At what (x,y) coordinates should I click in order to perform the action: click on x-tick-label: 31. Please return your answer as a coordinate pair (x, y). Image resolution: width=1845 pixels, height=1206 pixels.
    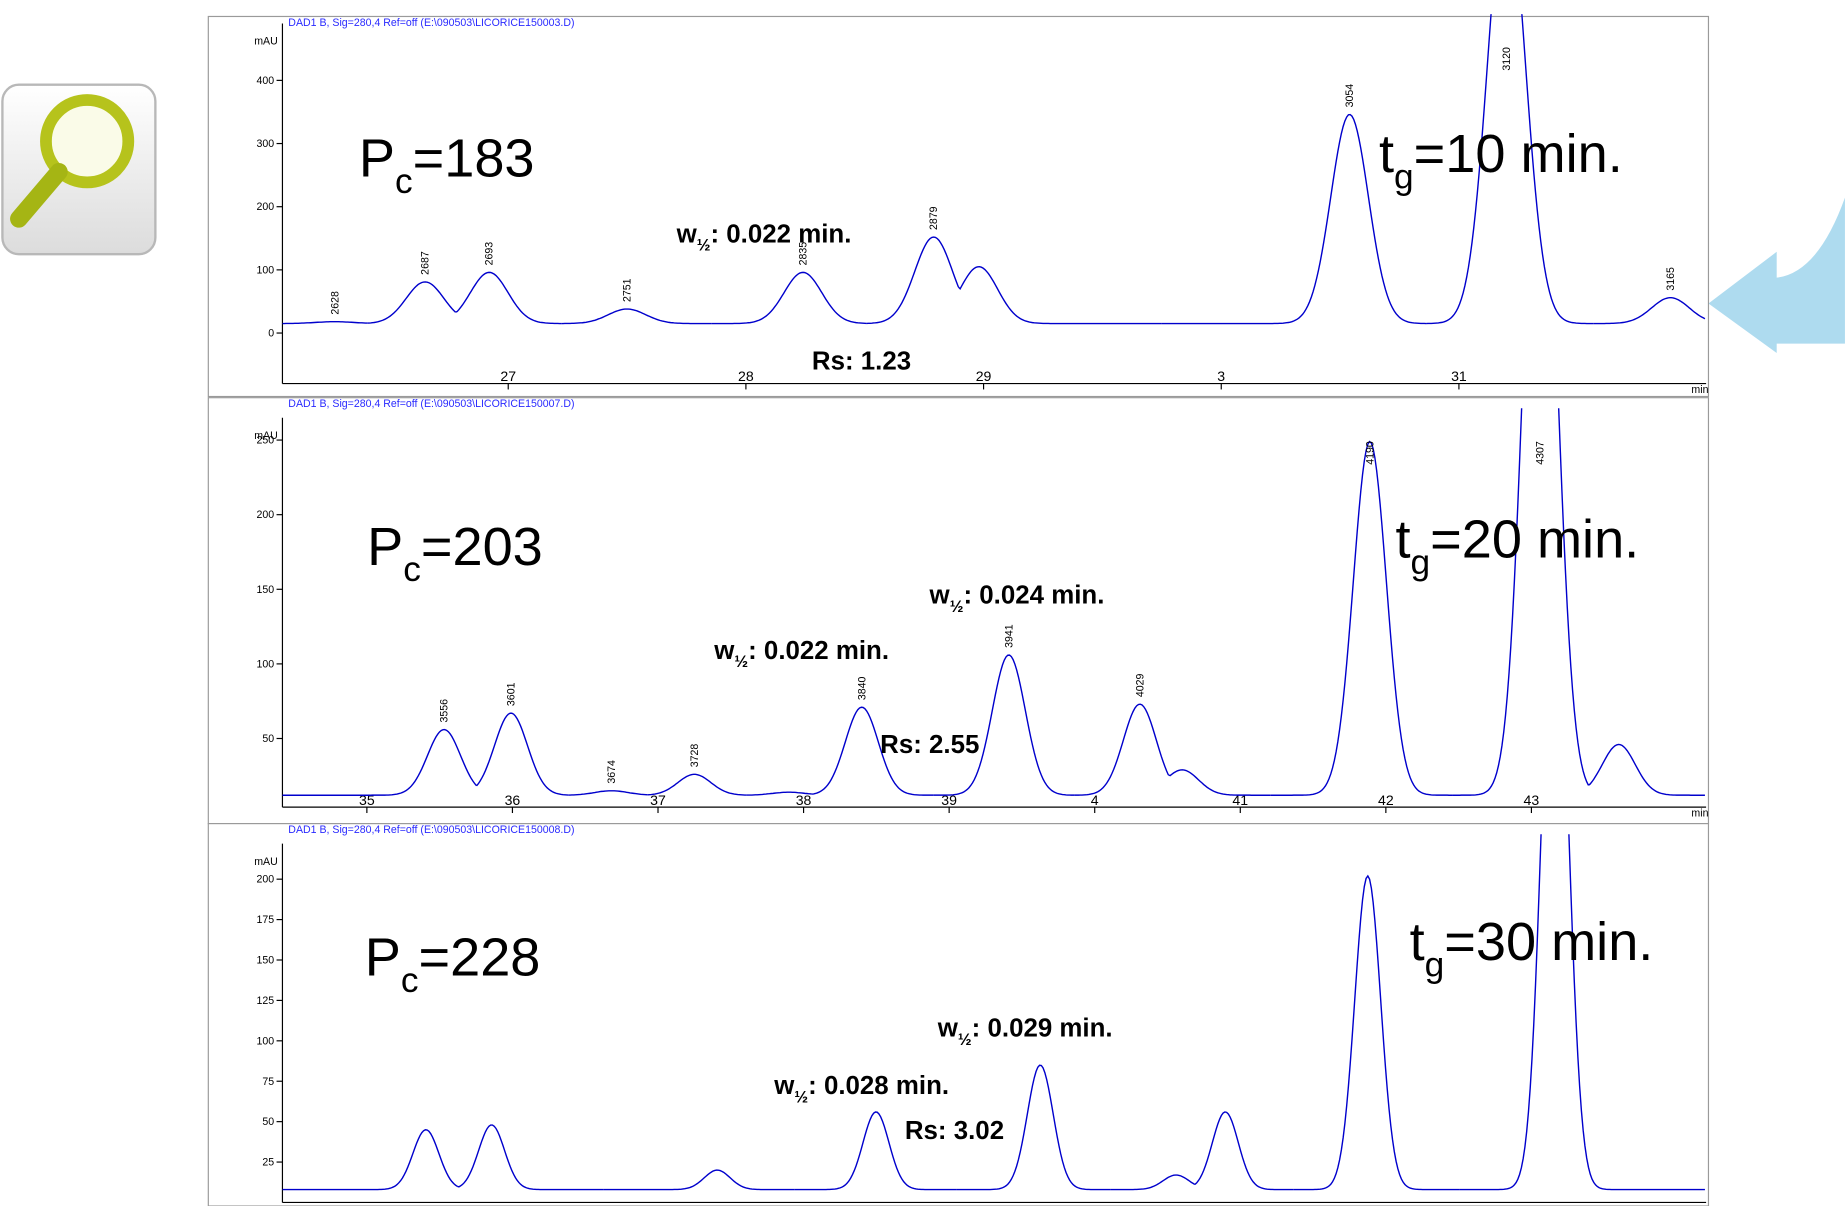
    Looking at the image, I should click on (1459, 376).